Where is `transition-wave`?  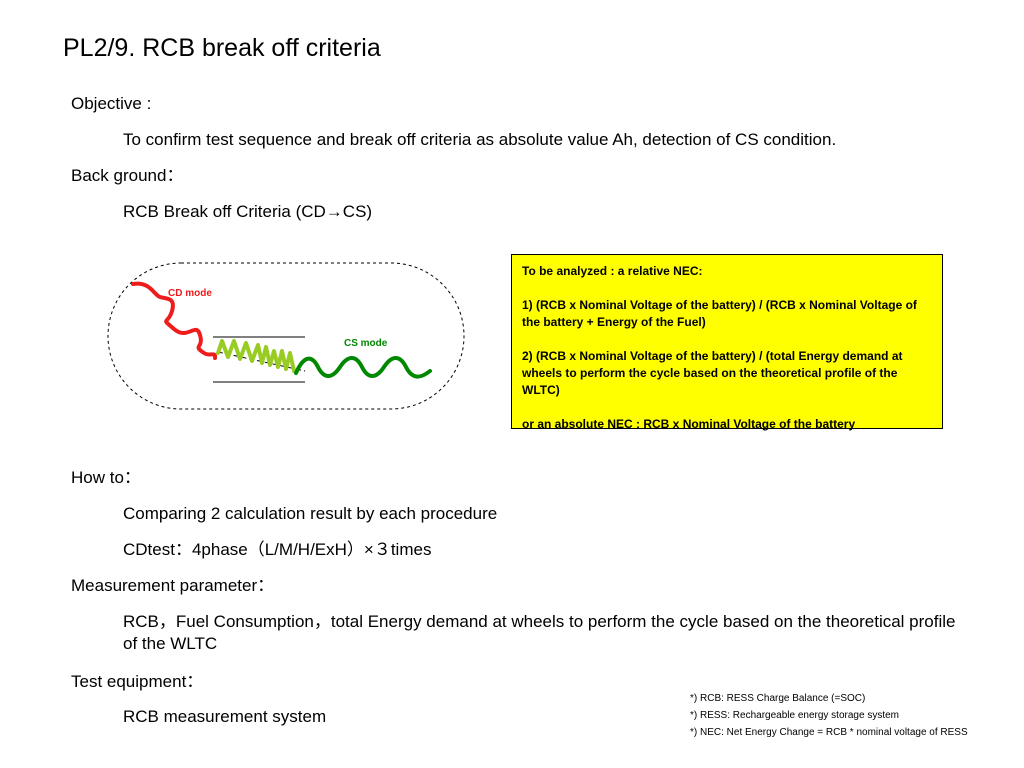 transition-wave is located at coordinates (256, 356).